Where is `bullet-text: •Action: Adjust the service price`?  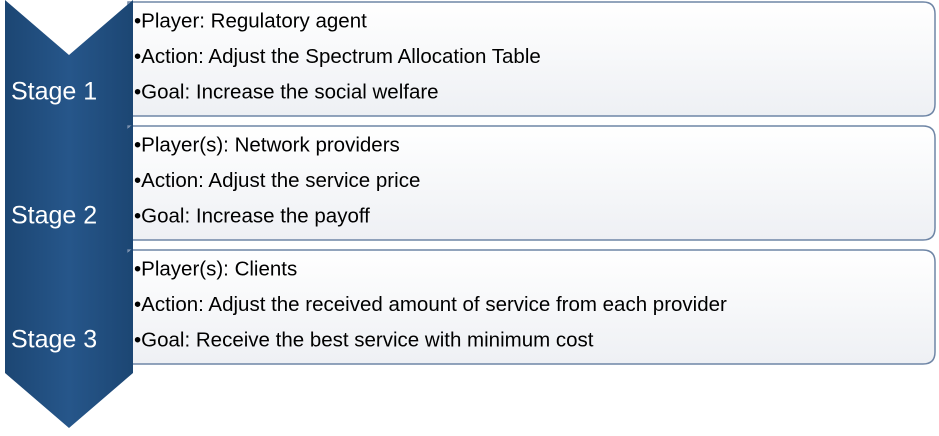 bullet-text: •Action: Adjust the service price is located at coordinates (277, 180).